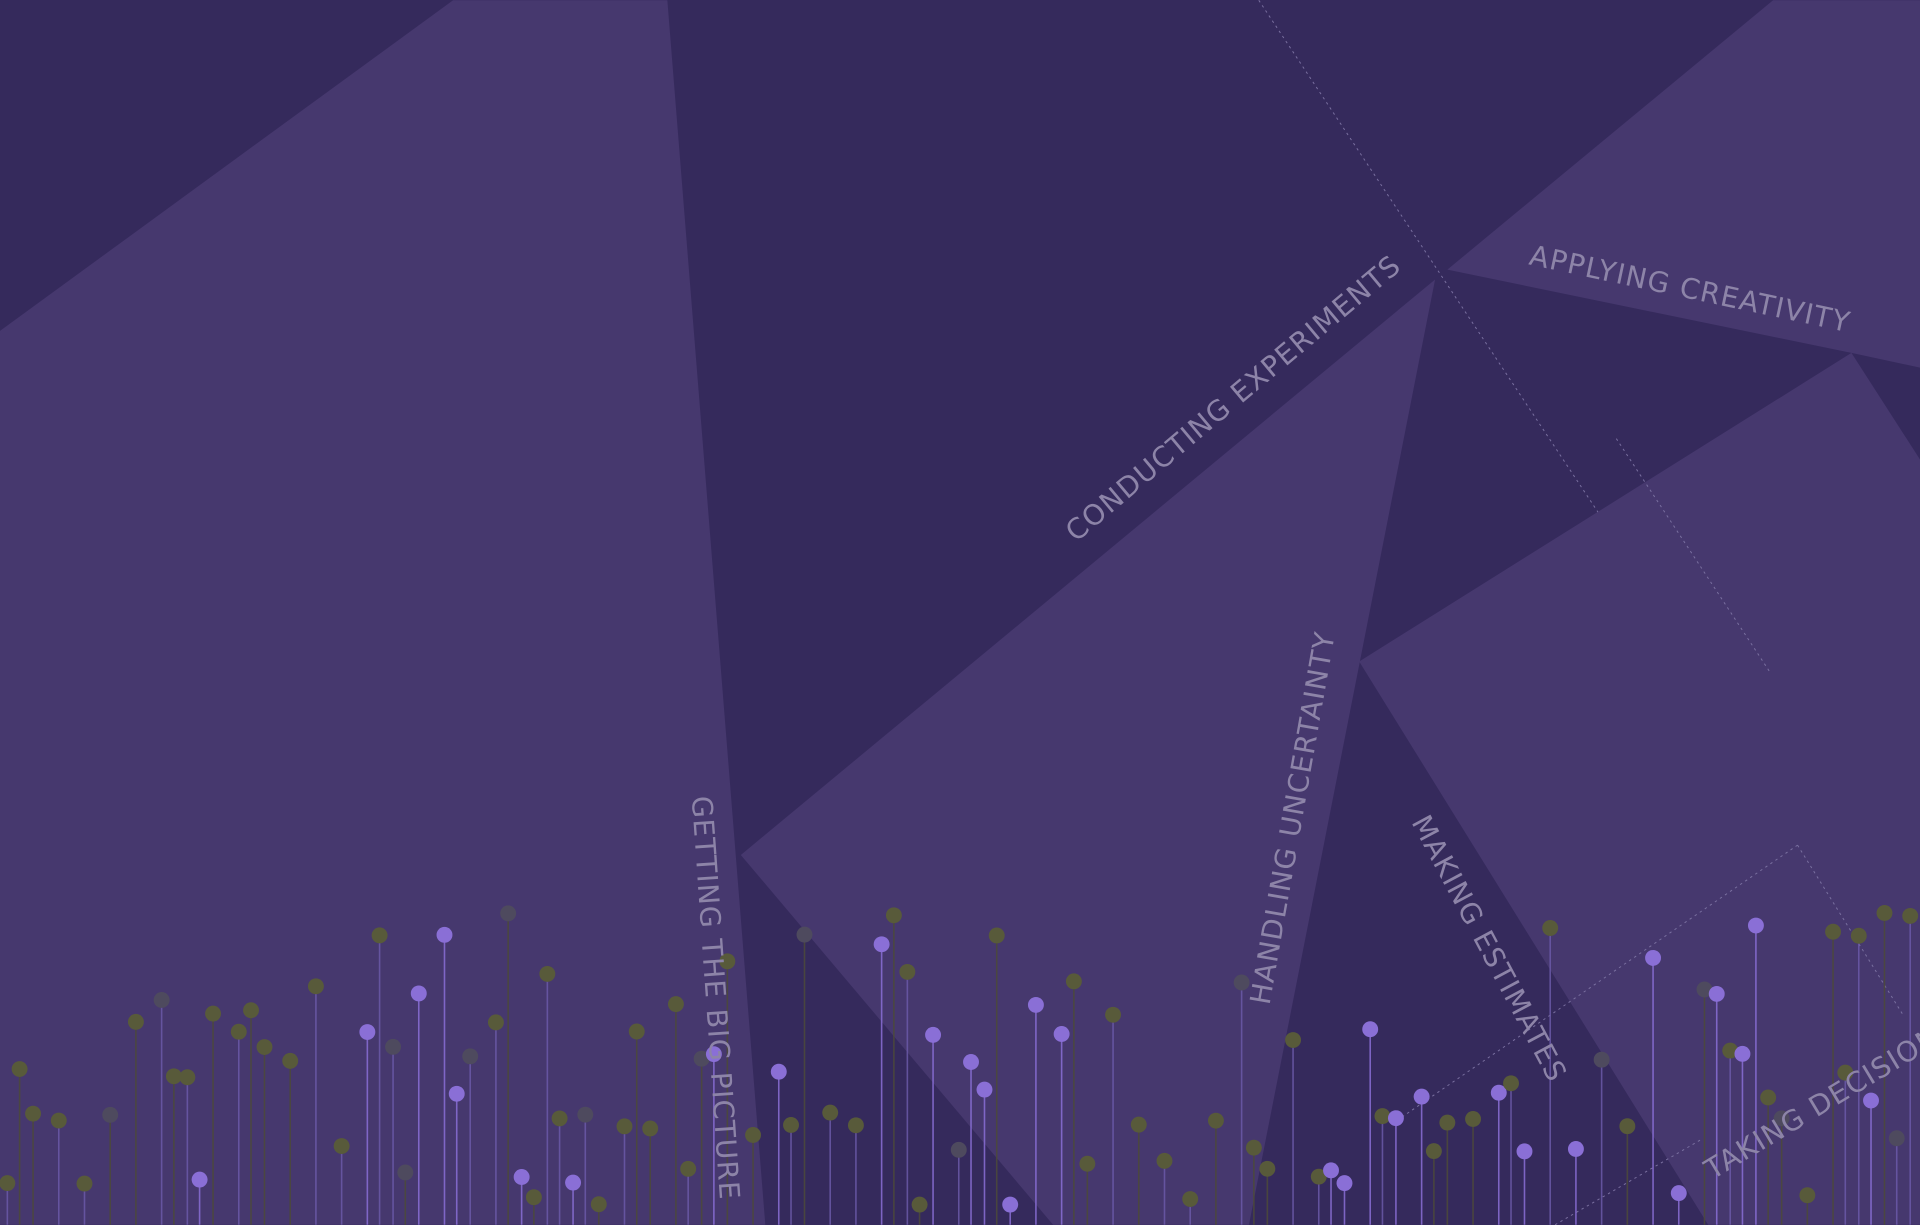  What do you see at coordinates (1683, 184) in the screenshot?
I see `panel` at bounding box center [1683, 184].